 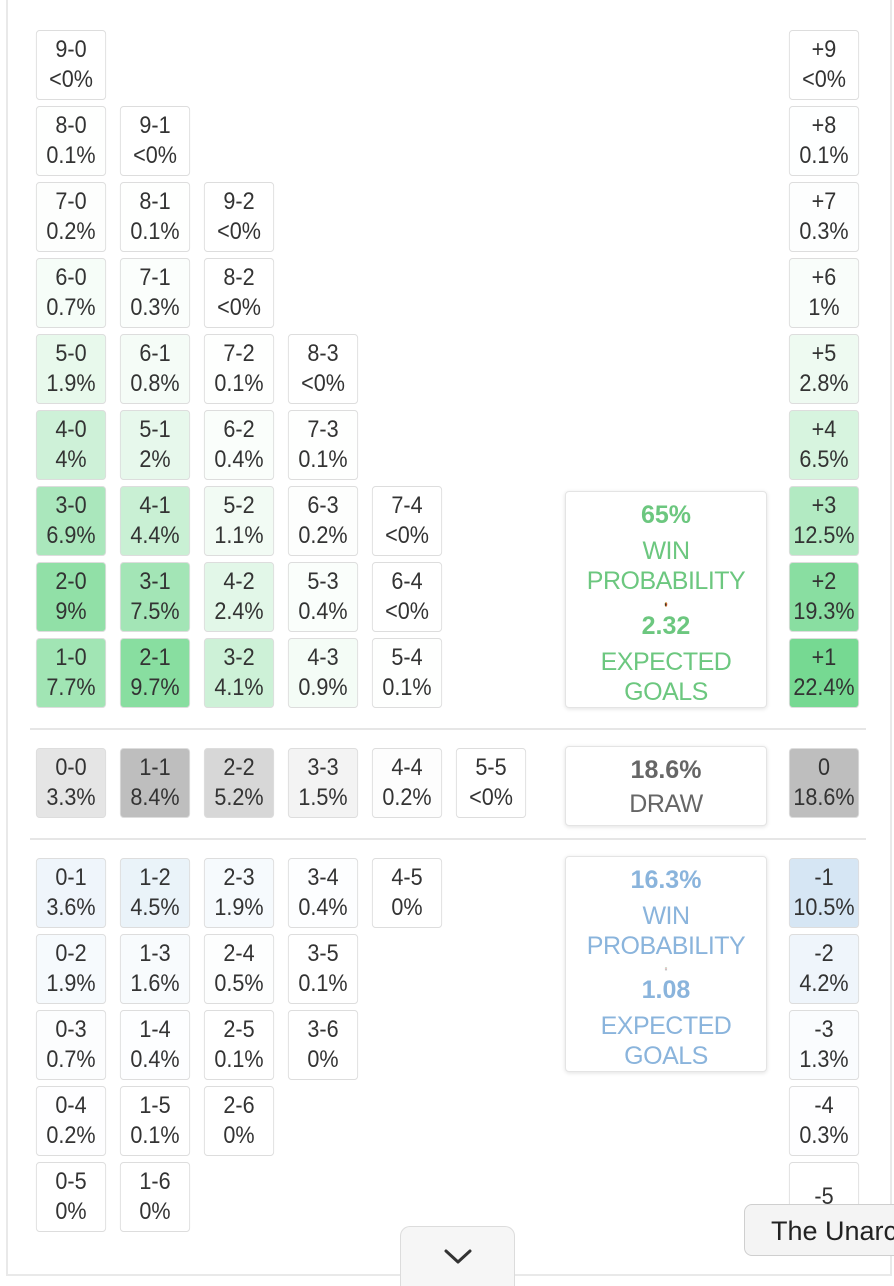 I want to click on margin-cell: +3 12.5%, so click(x=824, y=521).